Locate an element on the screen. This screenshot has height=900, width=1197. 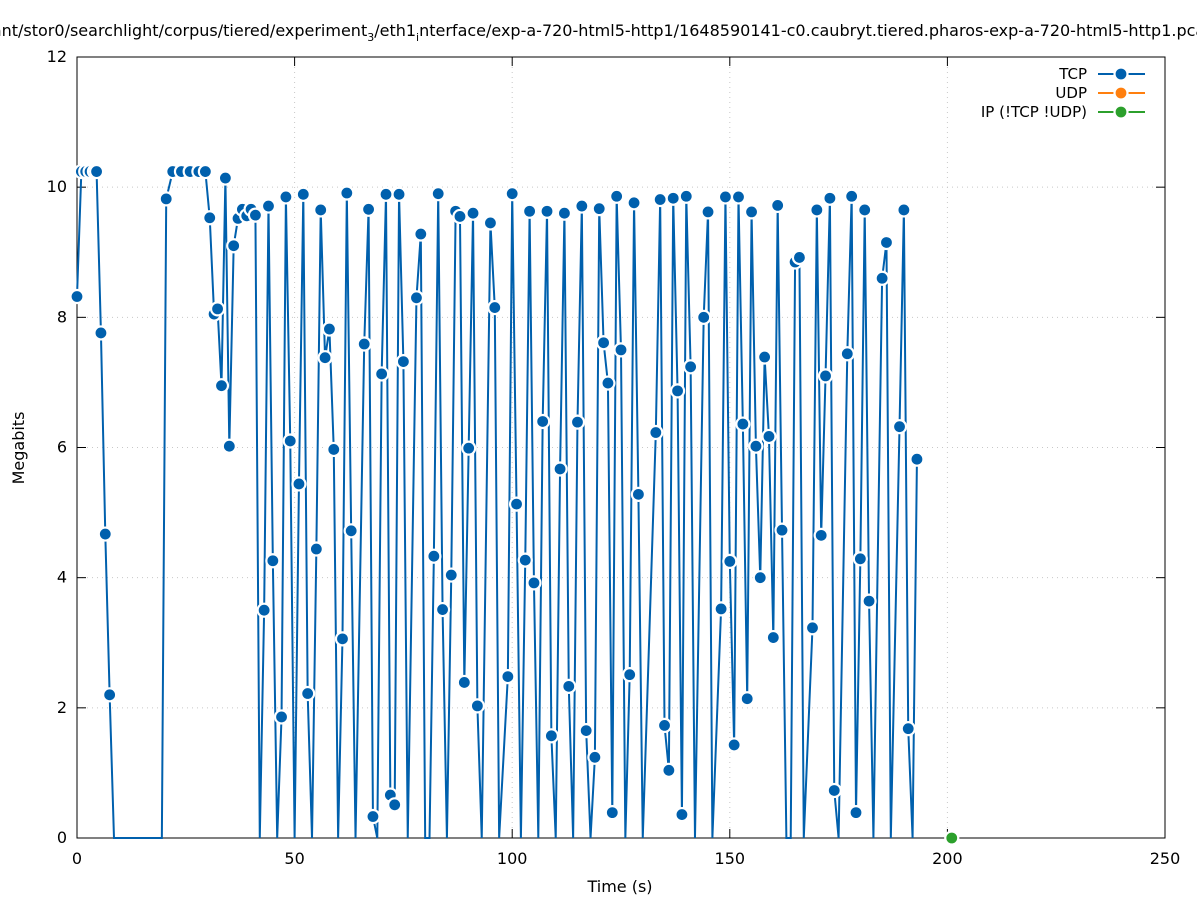
x-axis-label: Time (s) is located at coordinates (619, 886).